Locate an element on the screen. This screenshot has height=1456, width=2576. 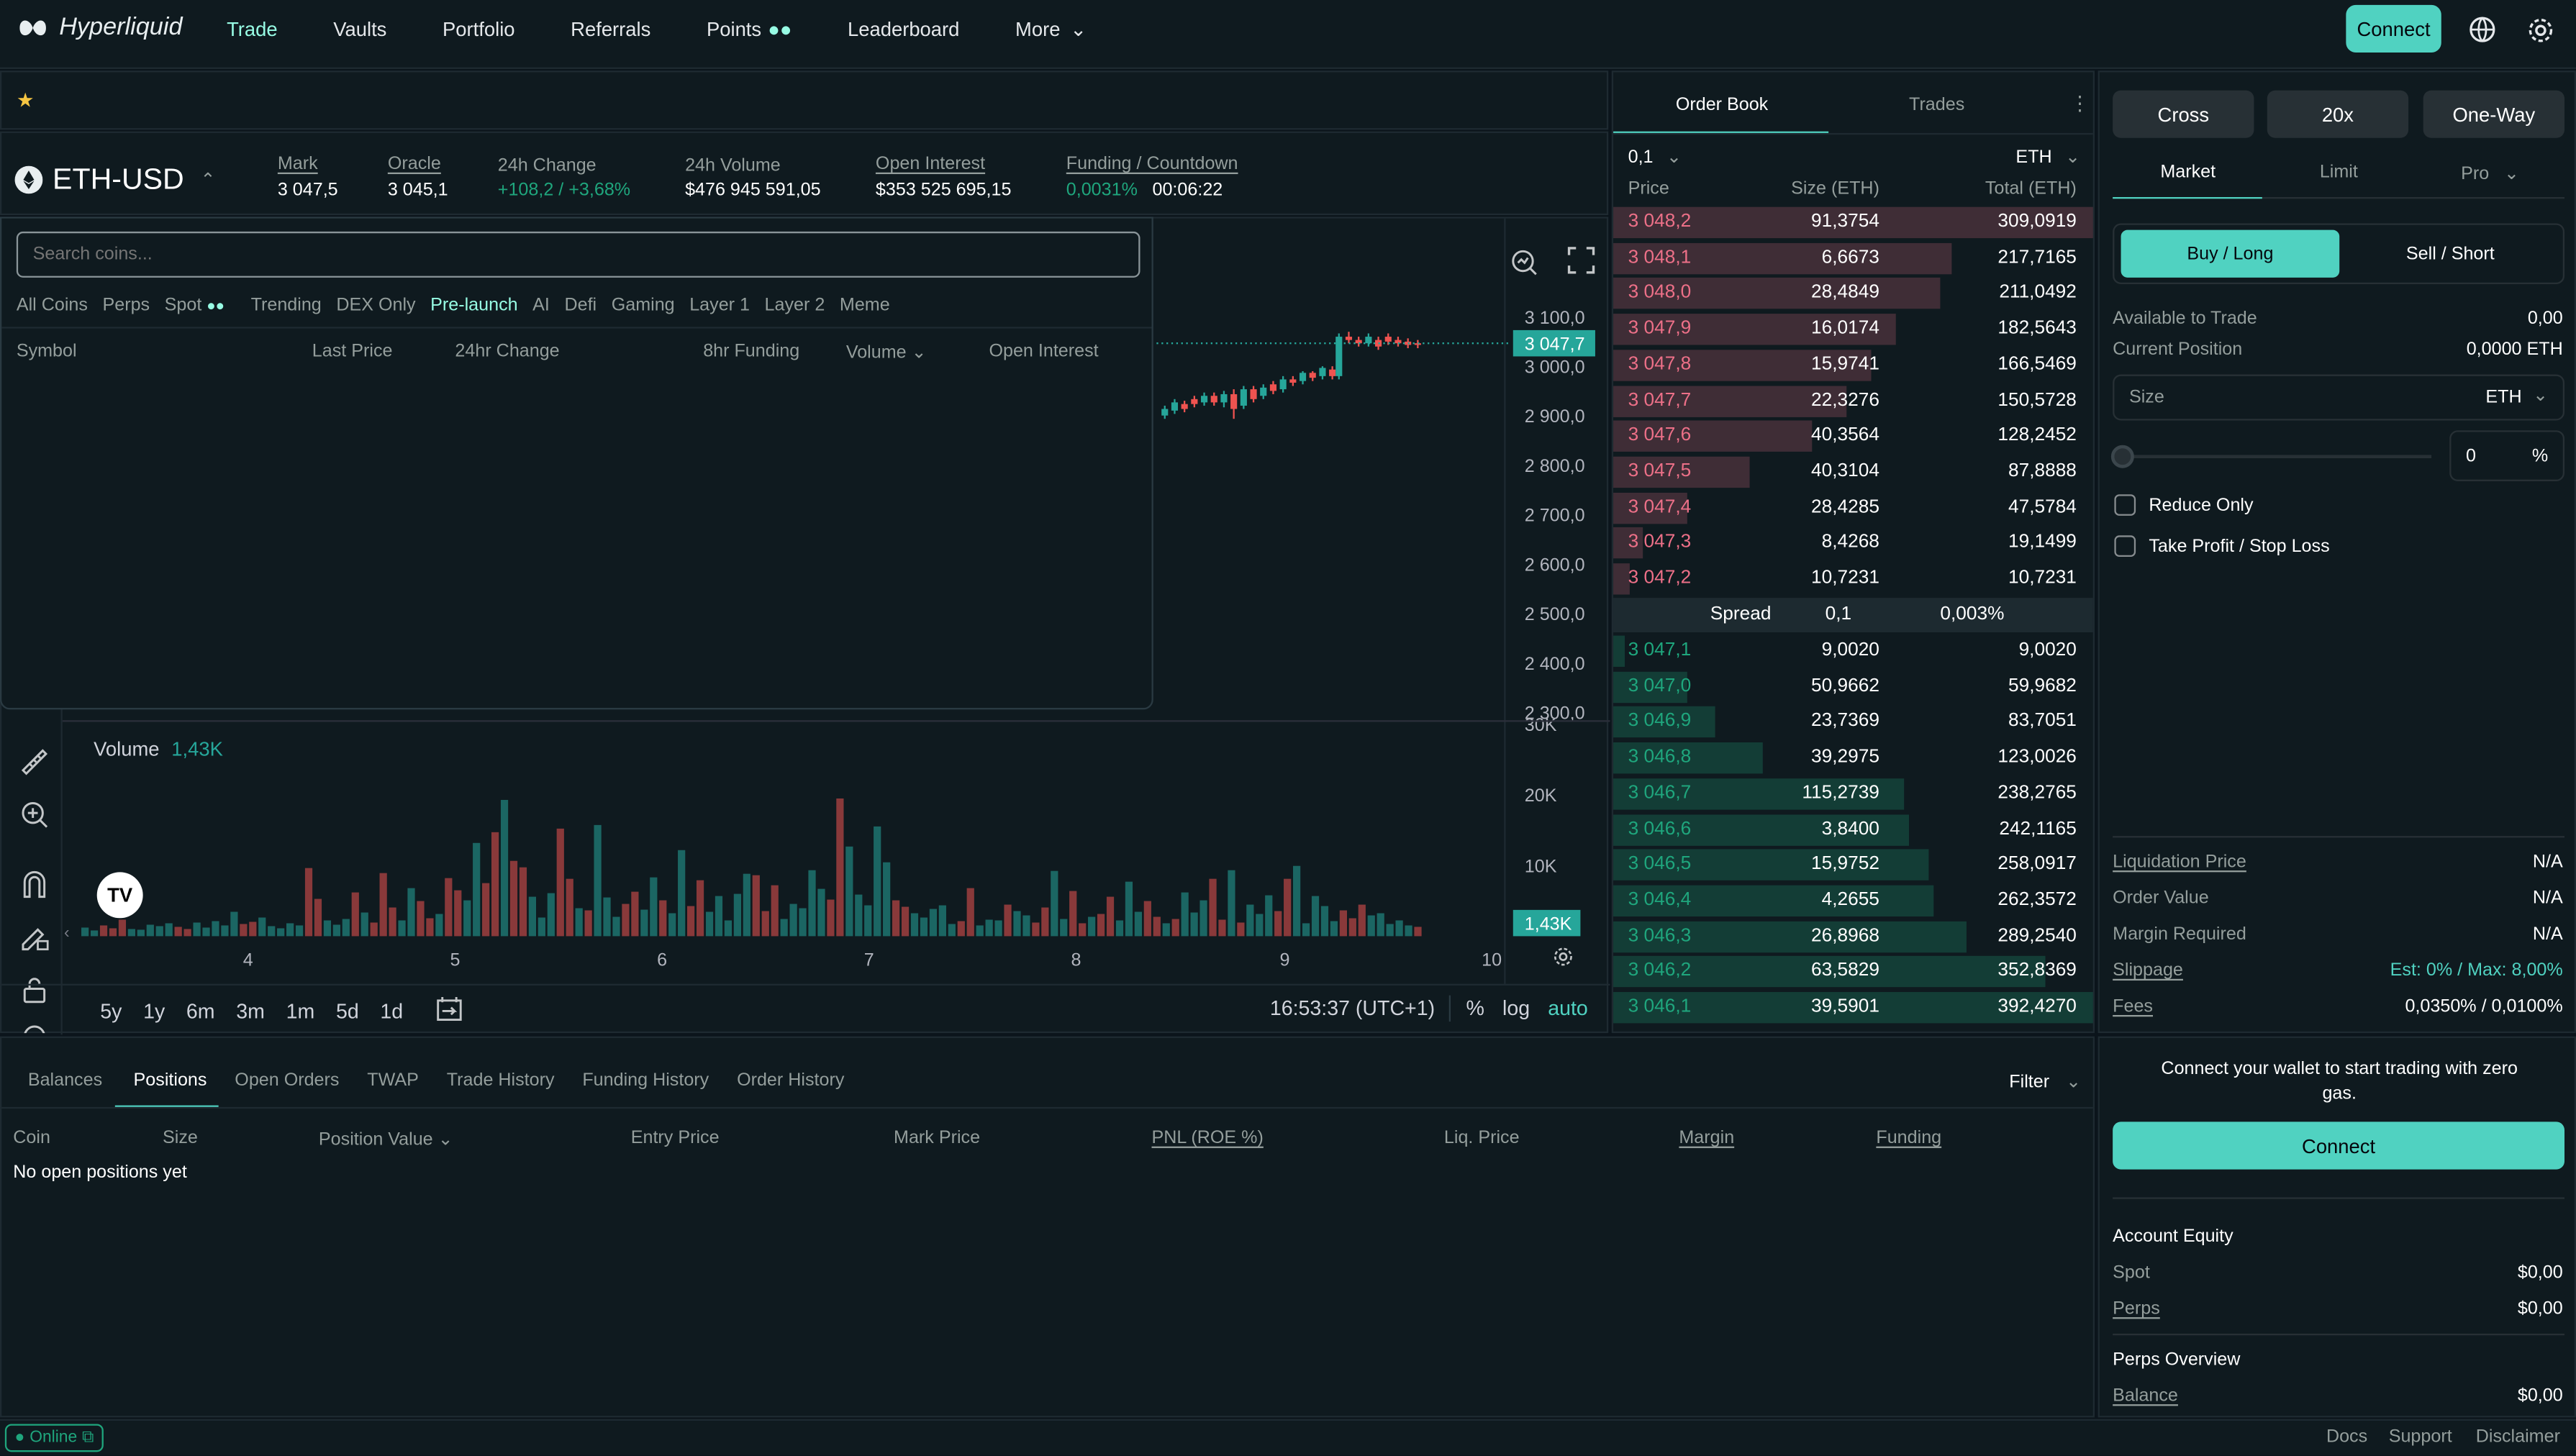
filter-dex-only: DEX Only is located at coordinates (376, 305).